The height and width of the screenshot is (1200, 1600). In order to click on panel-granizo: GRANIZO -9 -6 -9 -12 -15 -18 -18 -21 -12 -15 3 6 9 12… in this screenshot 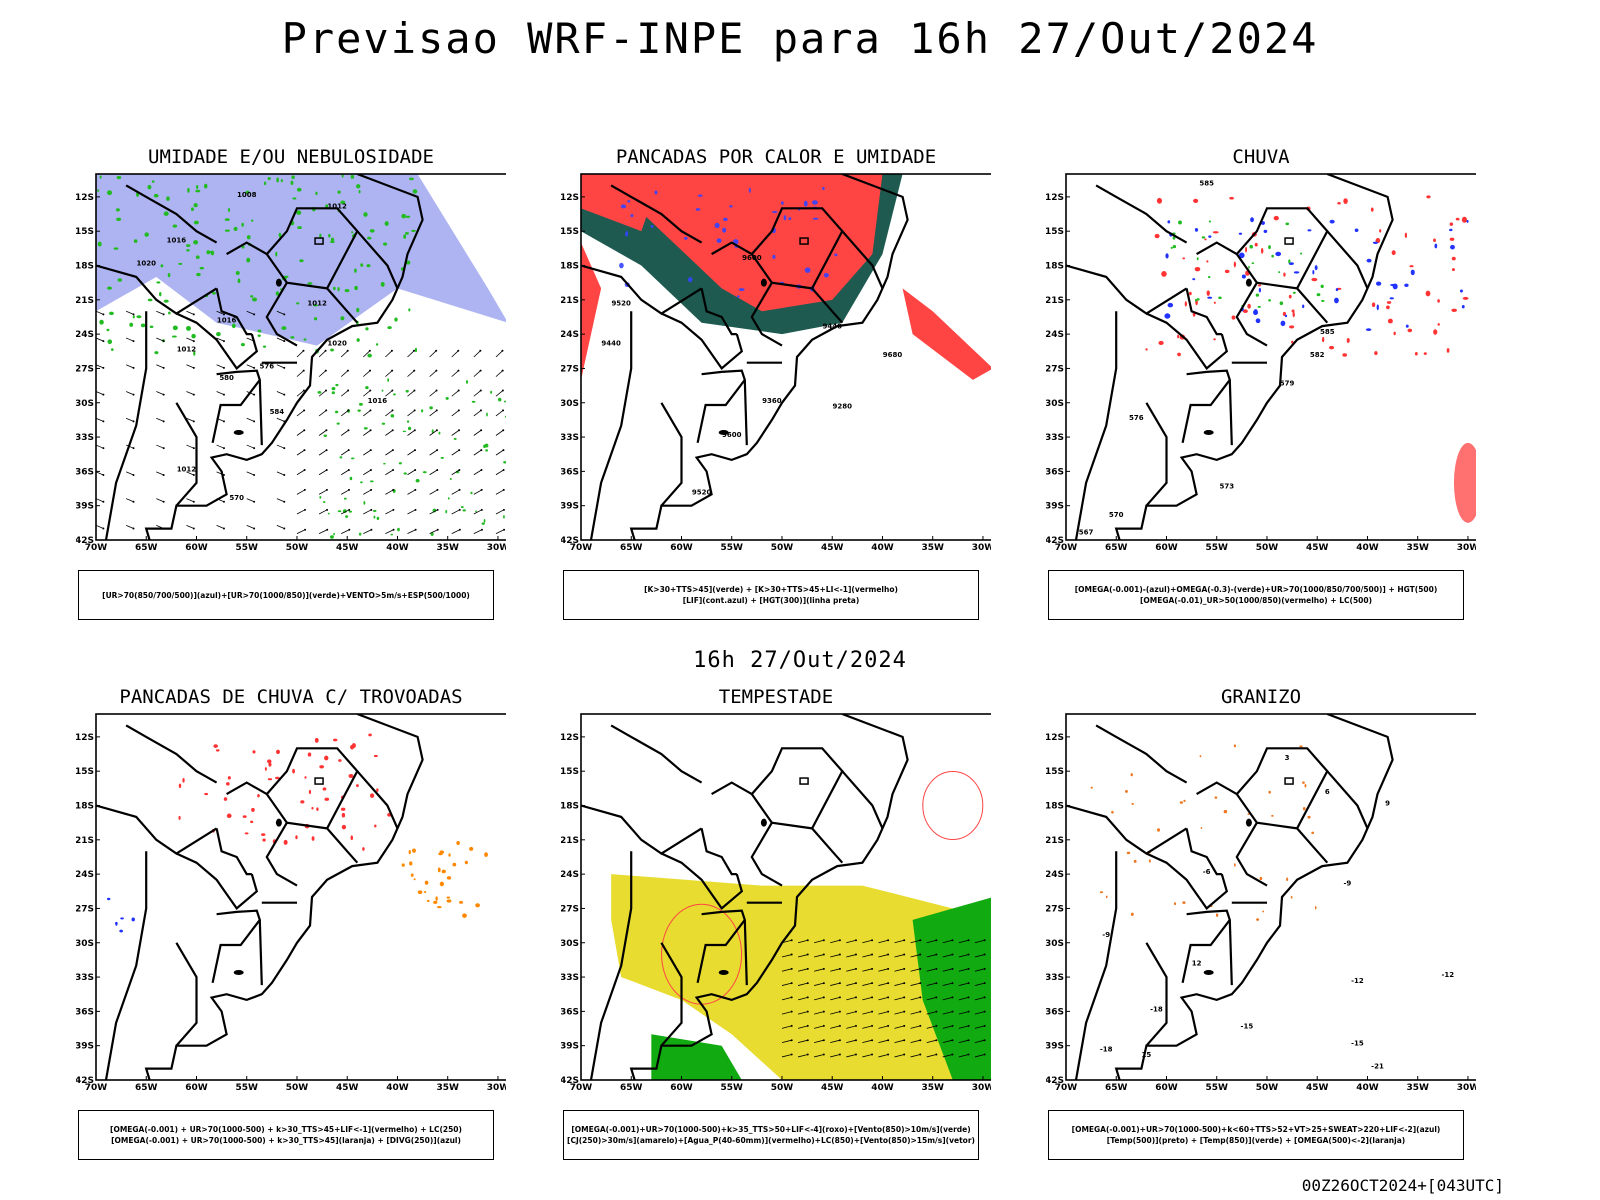, I will do `click(1261, 926)`.